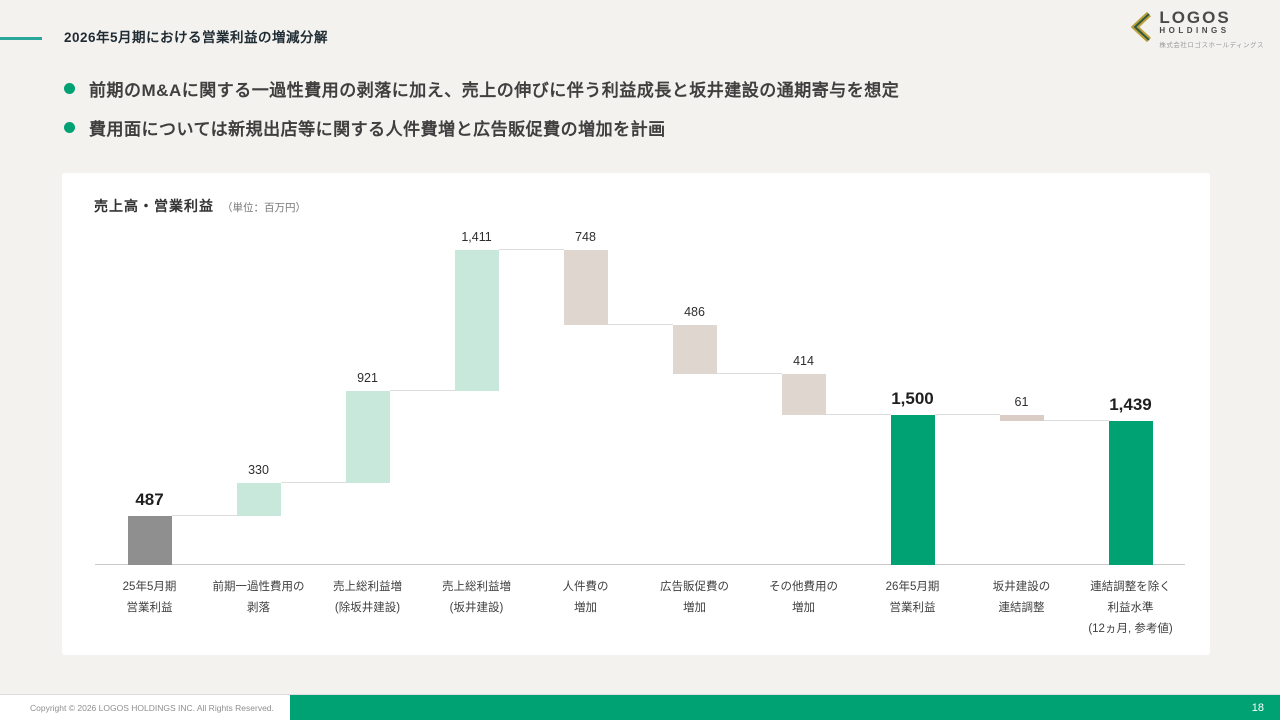 The height and width of the screenshot is (720, 1280). What do you see at coordinates (377, 129) in the screenshot?
I see `bullet-text: 費用面については新規出店等に関する人件費増と広告販促費の増加を計画` at bounding box center [377, 129].